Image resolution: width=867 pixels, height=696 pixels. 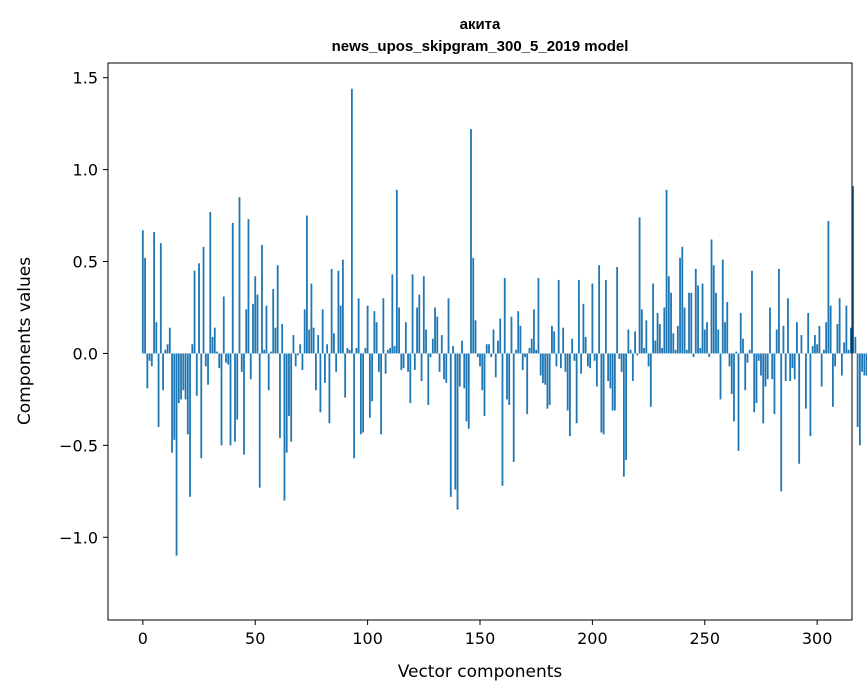 What do you see at coordinates (85, 262) in the screenshot?
I see `y-tick-label: 0.5` at bounding box center [85, 262].